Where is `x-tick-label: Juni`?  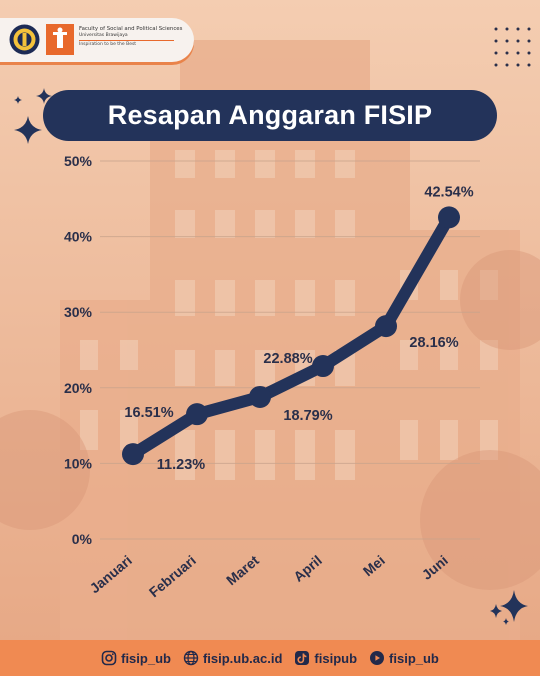
x-tick-label: Juni is located at coordinates (435, 567).